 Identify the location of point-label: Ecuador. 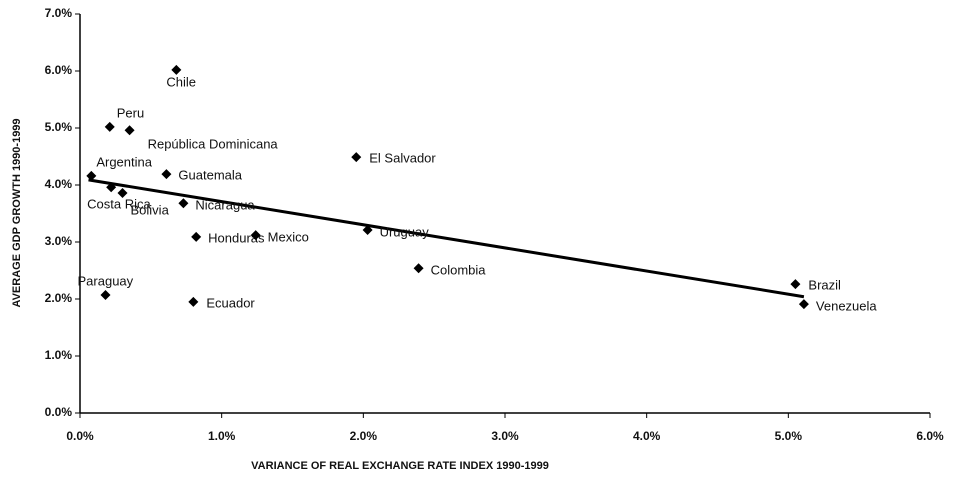
(230, 302).